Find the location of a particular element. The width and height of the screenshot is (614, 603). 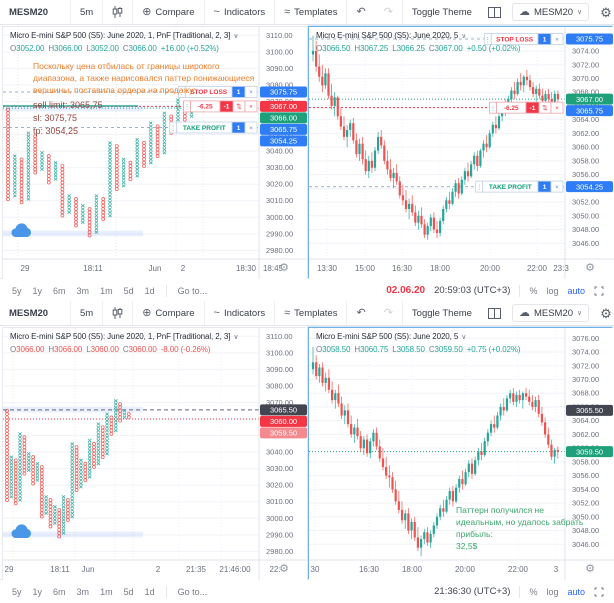

svg-text: 1 is located at coordinates (545, 39).